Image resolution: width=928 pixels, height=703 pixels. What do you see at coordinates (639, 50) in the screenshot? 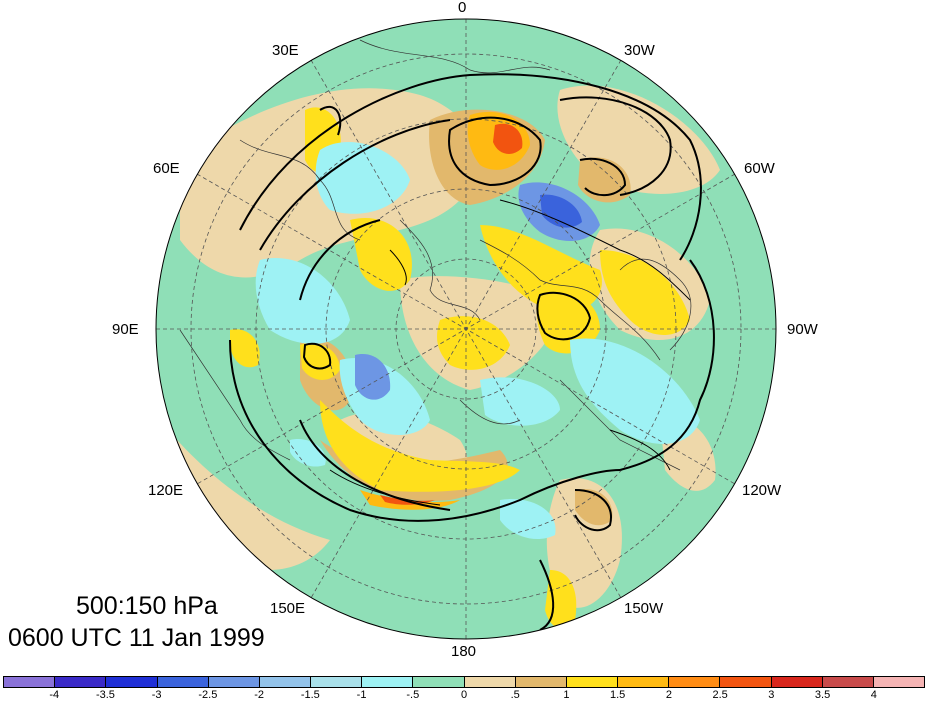
I see `lon-label-30w: 30W` at bounding box center [639, 50].